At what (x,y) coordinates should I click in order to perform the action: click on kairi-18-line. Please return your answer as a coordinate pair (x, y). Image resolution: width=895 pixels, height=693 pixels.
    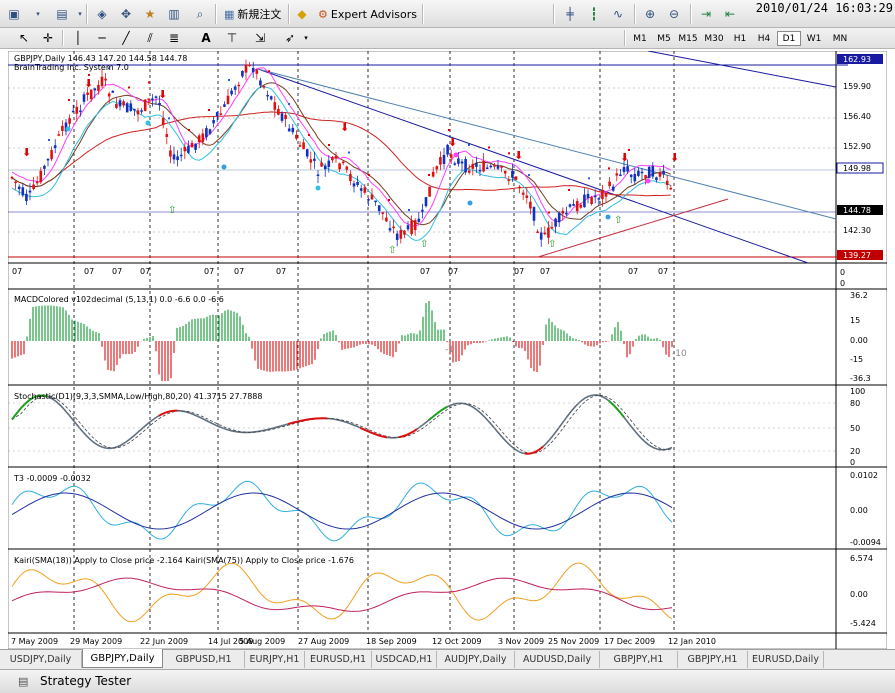
    Looking at the image, I should click on (342, 592).